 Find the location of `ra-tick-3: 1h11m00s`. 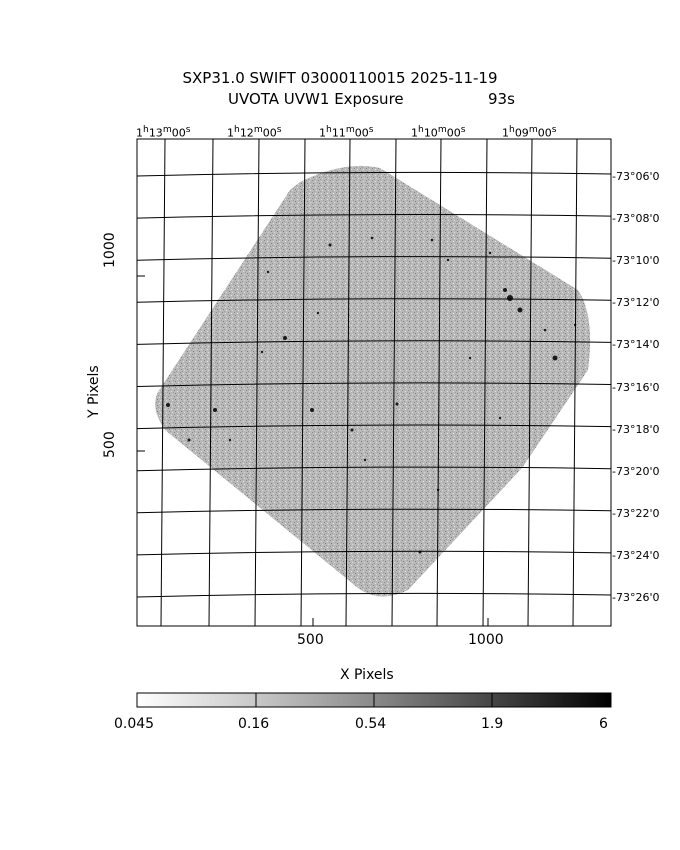

ra-tick-3: 1h11m00s is located at coordinates (346, 132).